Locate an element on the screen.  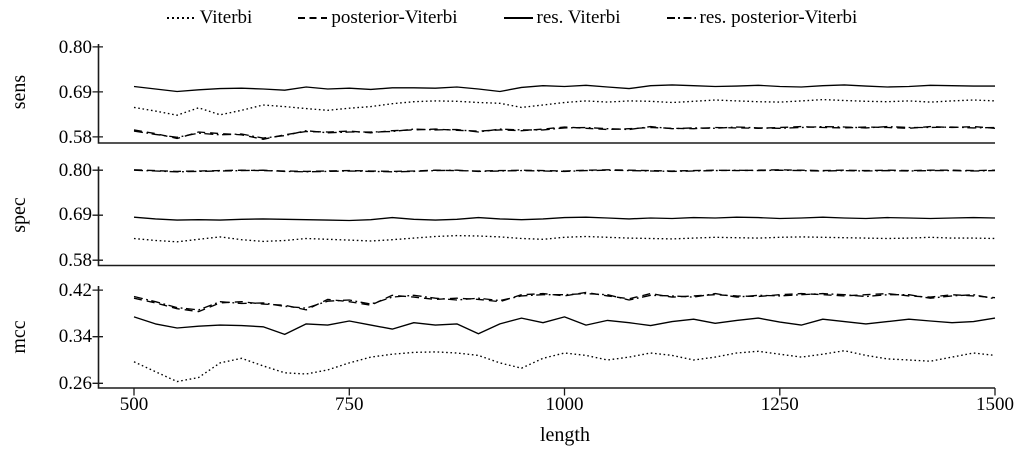
legend-label: res. Viterbi is located at coordinates (578, 17).